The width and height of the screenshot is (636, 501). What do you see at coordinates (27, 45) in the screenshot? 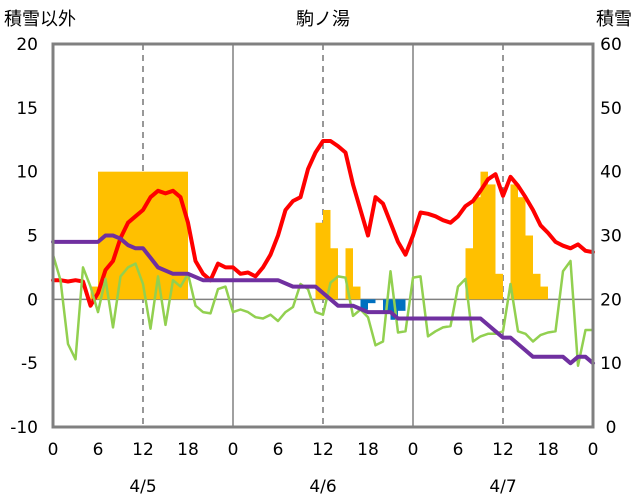
I see `y-left-tick-label: 20` at bounding box center [27, 45].